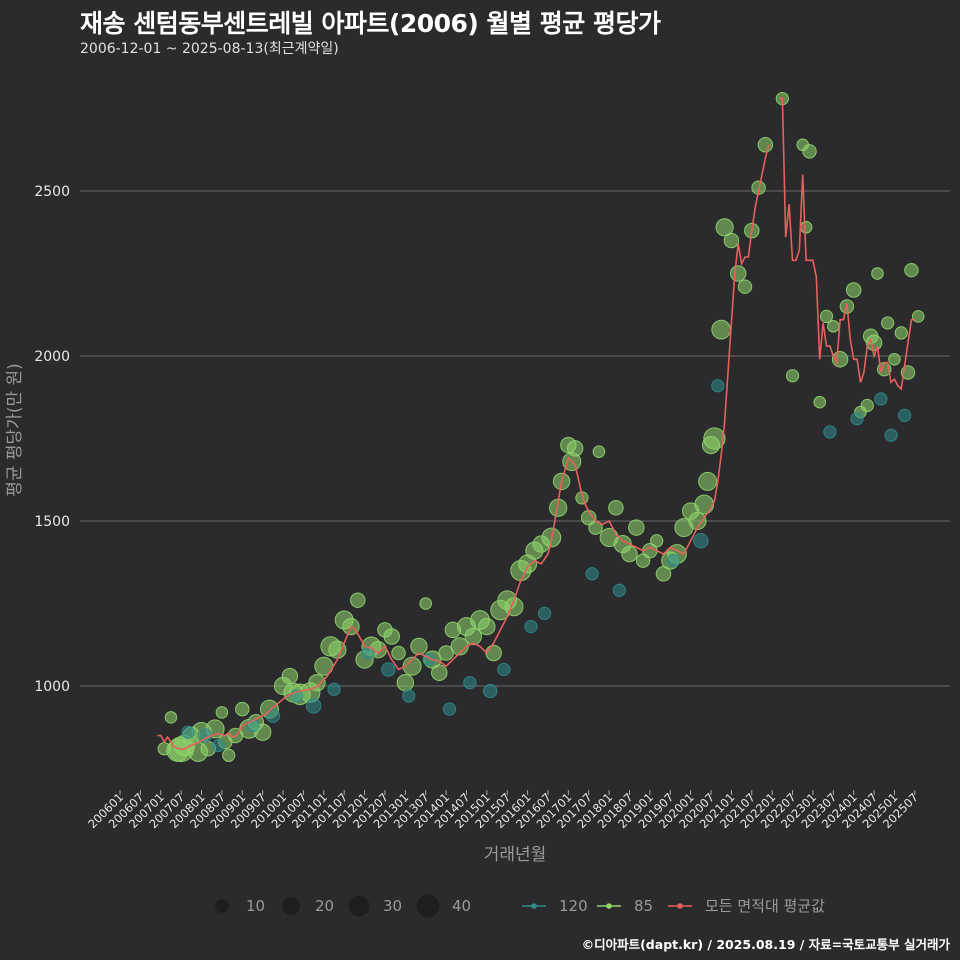 The height and width of the screenshot is (960, 960). I want to click on color-legend-label: 120, so click(573, 906).